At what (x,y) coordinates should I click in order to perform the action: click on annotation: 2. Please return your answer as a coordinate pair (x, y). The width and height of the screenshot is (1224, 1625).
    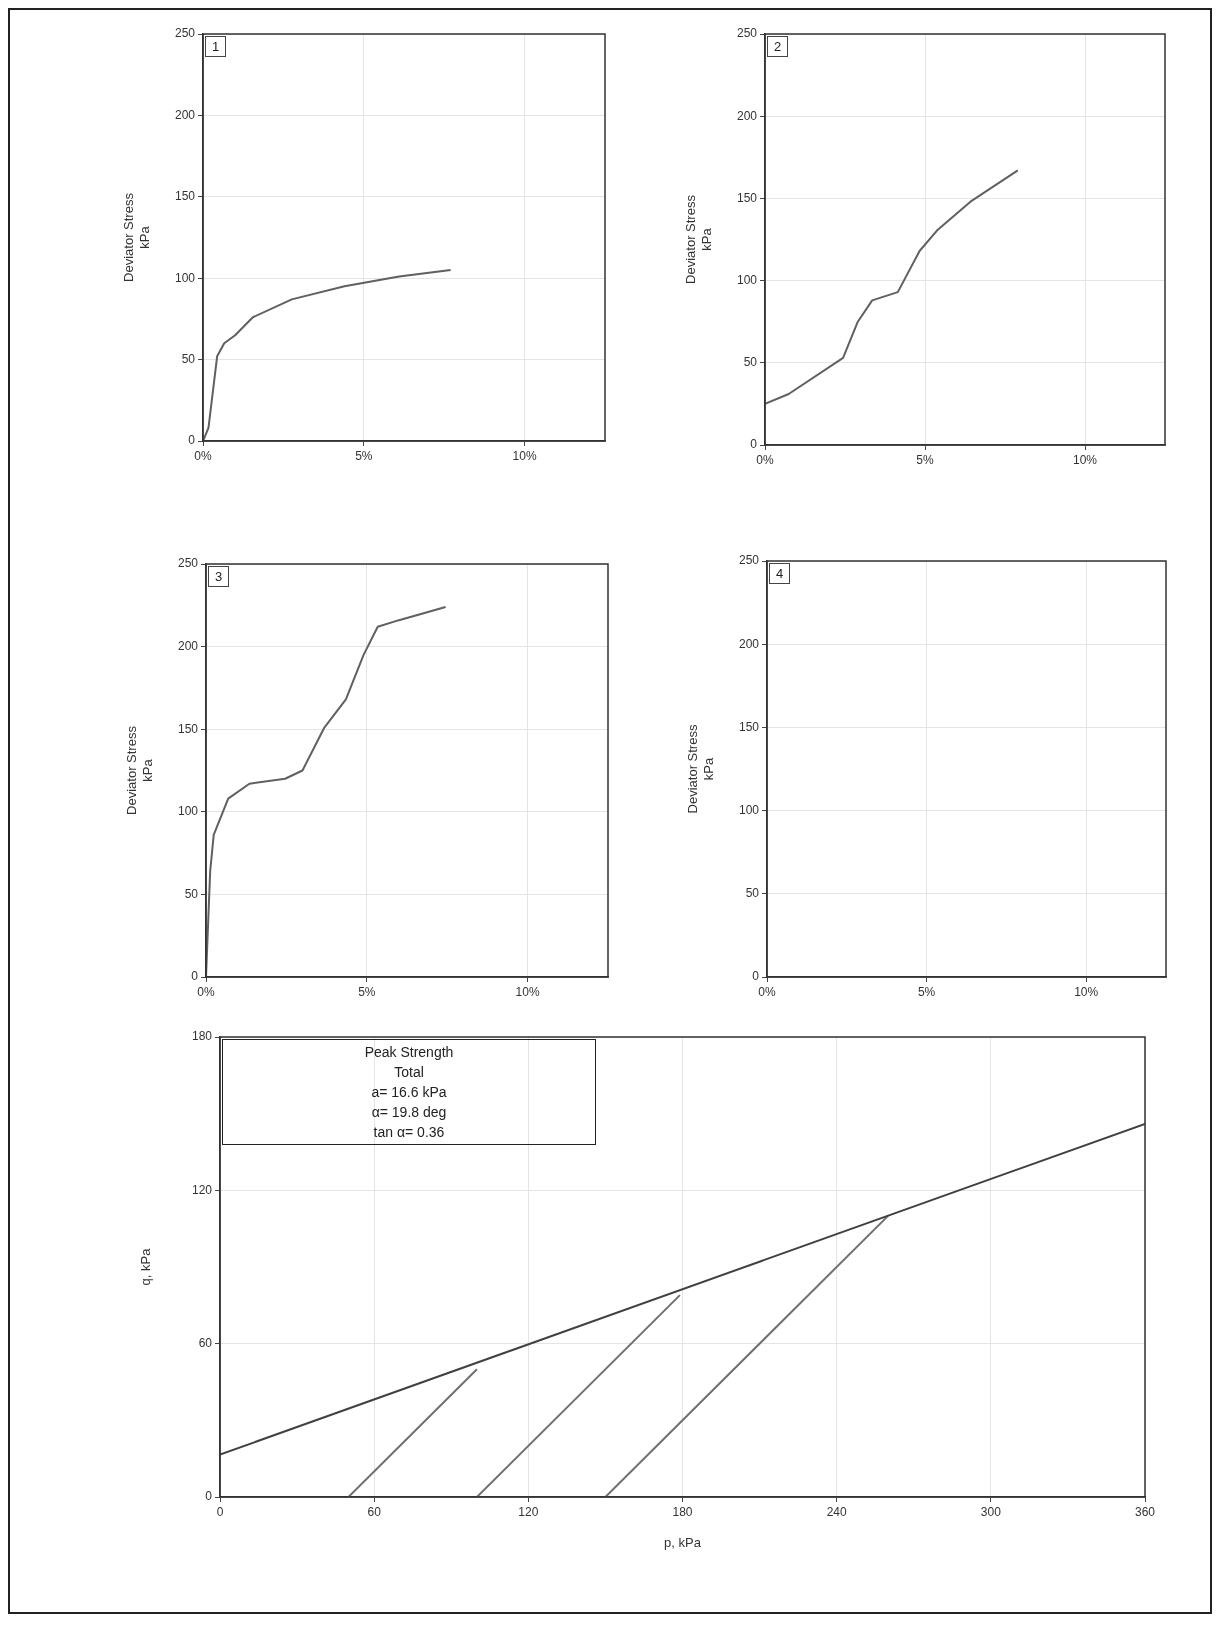
    Looking at the image, I should click on (778, 46).